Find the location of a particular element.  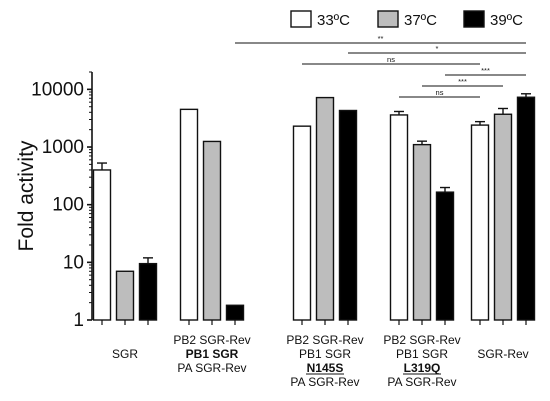

significance-label: ** is located at coordinates (381, 38).